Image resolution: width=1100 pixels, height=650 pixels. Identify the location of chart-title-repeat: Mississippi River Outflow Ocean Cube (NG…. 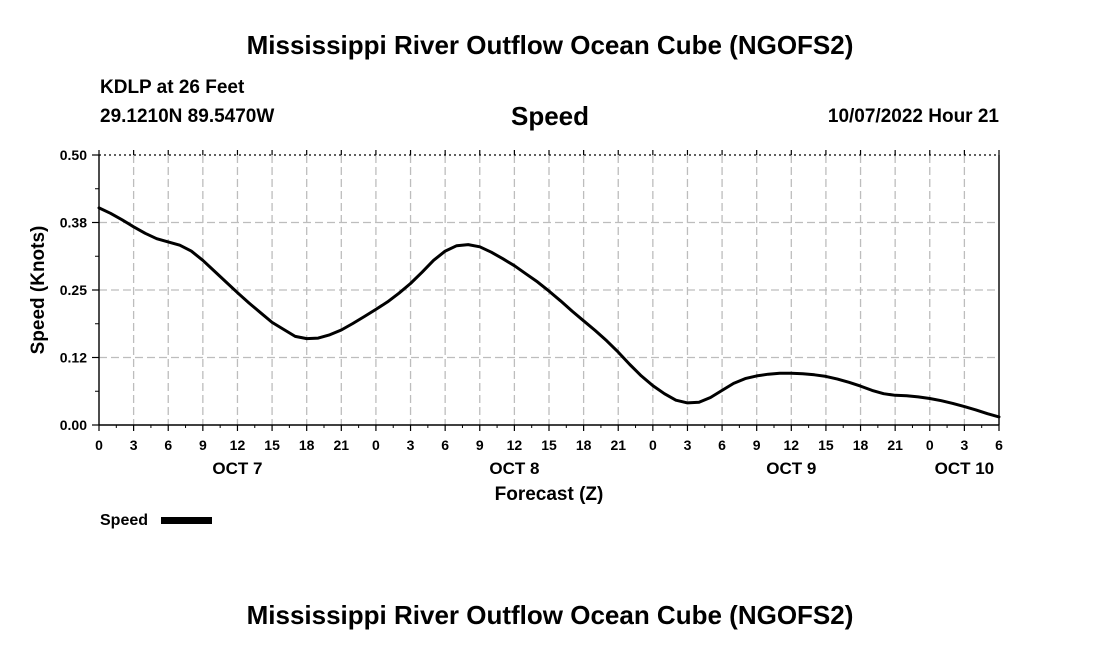
(550, 615).